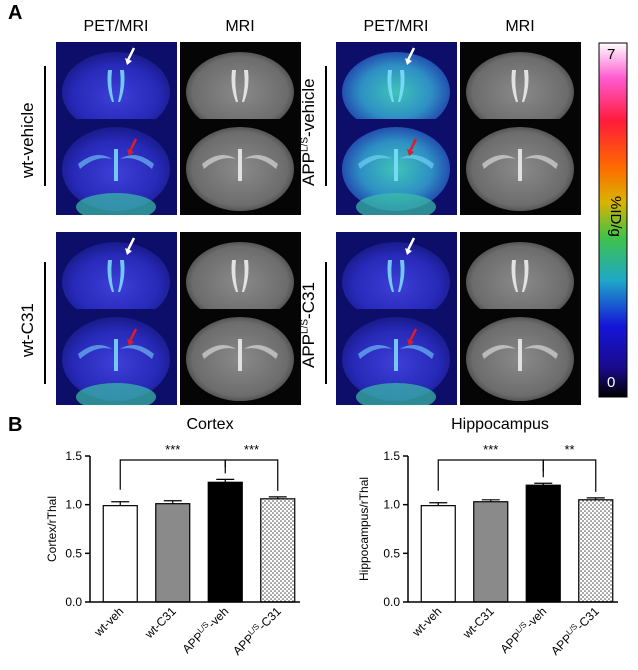 This screenshot has width=638, height=670. Describe the element at coordinates (326, 323) in the screenshot. I see `group-bar-app-c31` at that location.